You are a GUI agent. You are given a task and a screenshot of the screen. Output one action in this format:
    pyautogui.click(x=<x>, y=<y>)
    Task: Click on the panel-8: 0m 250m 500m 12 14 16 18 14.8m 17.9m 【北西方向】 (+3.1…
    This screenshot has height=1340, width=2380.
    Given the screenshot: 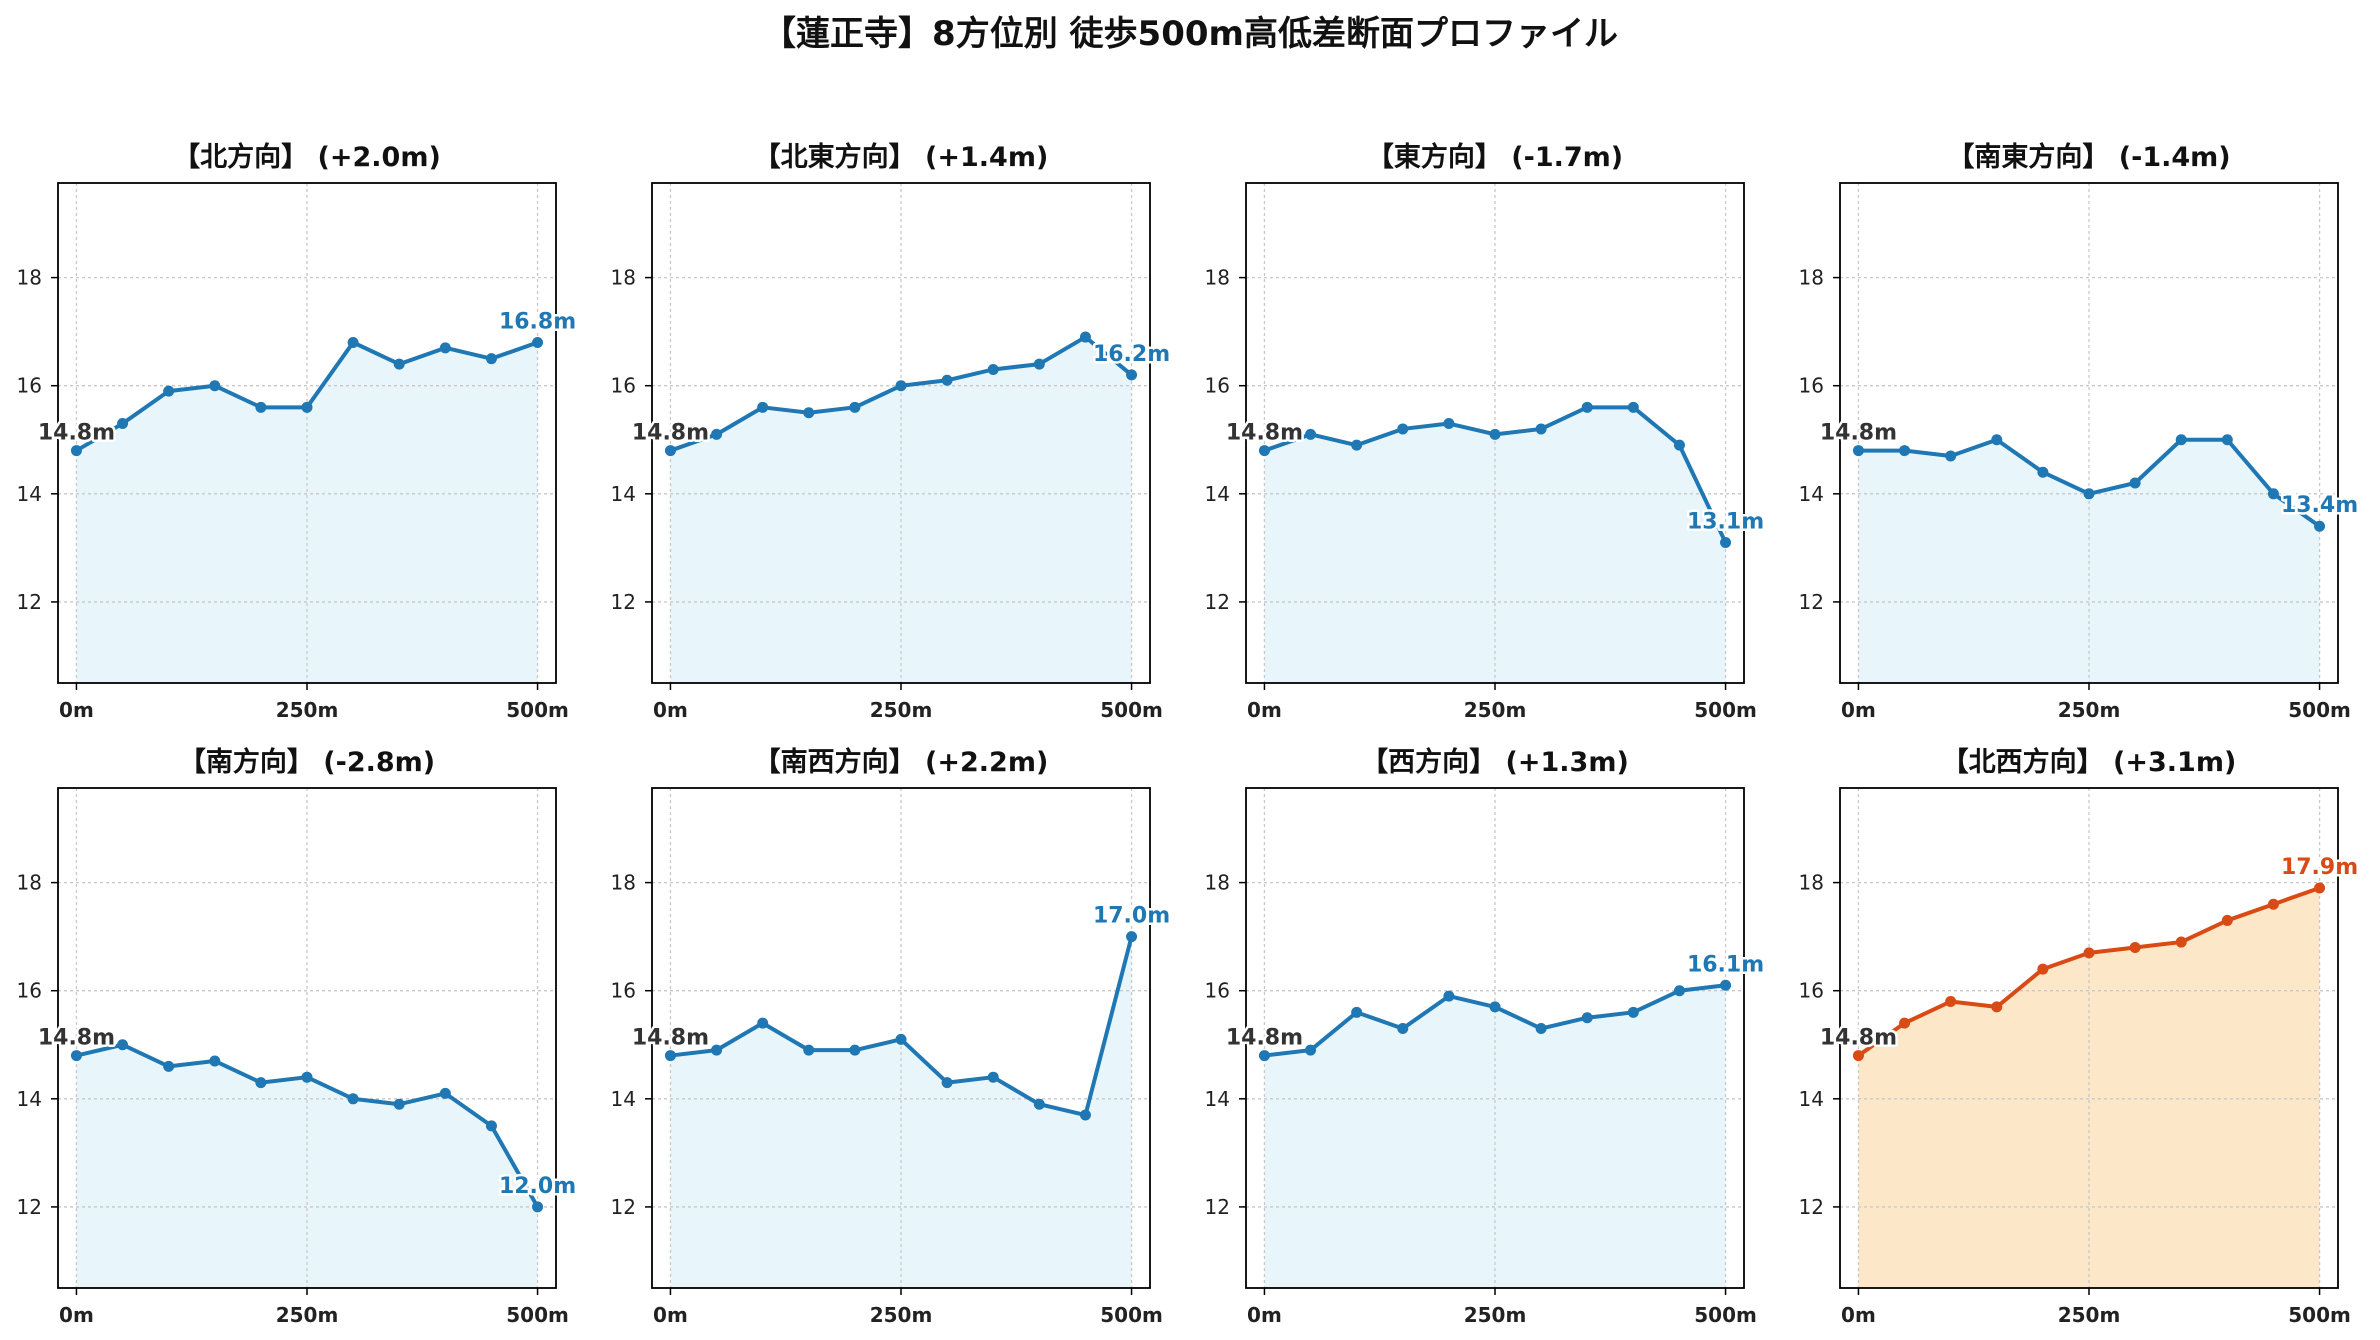 What is the action you would take?
    pyautogui.click(x=2080, y=1036)
    